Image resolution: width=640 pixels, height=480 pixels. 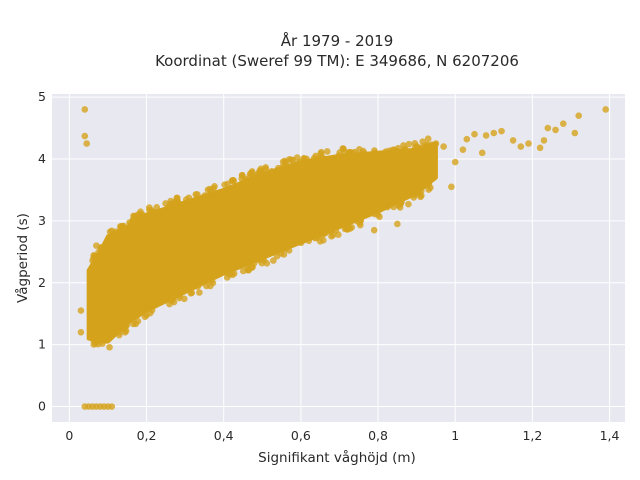 What do you see at coordinates (147, 435) in the screenshot?
I see `x-tick-label: 0,2` at bounding box center [147, 435].